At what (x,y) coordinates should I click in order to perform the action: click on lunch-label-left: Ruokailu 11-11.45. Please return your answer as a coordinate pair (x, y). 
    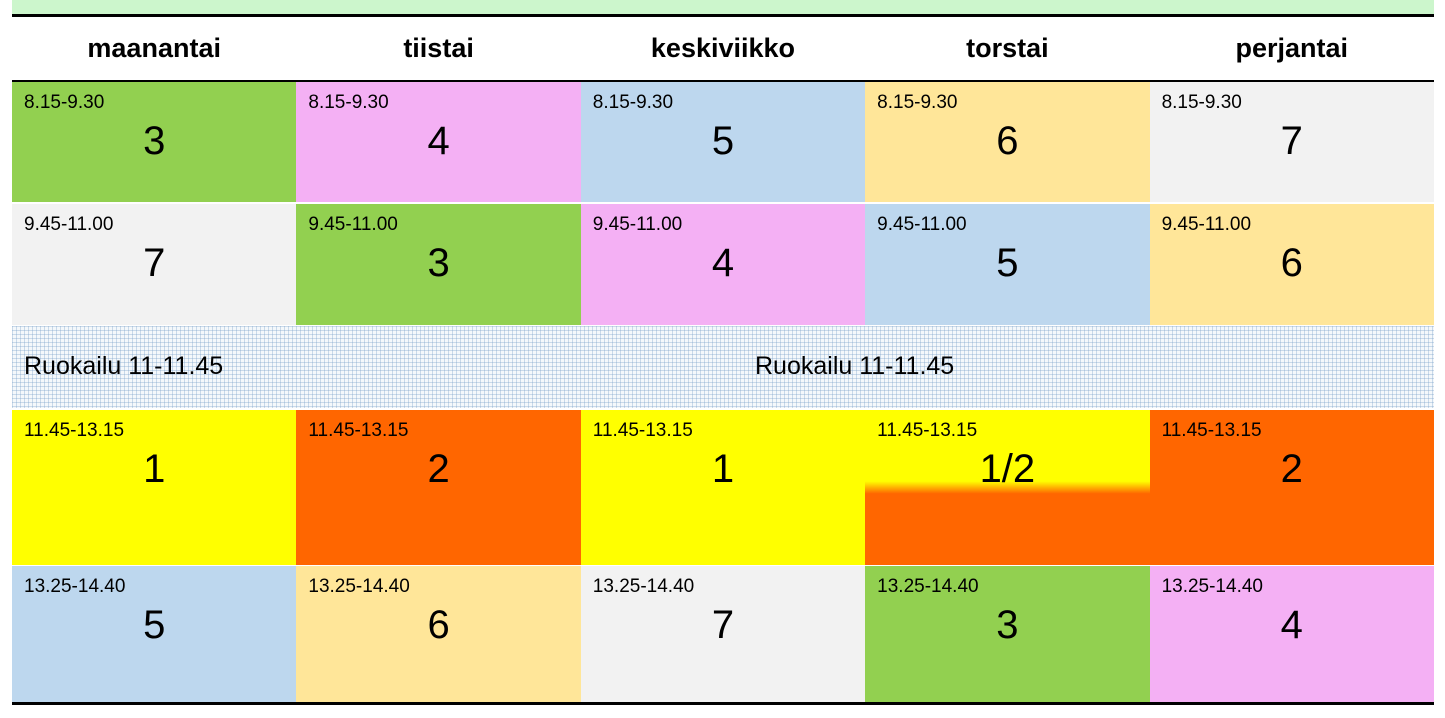
    Looking at the image, I should click on (124, 366).